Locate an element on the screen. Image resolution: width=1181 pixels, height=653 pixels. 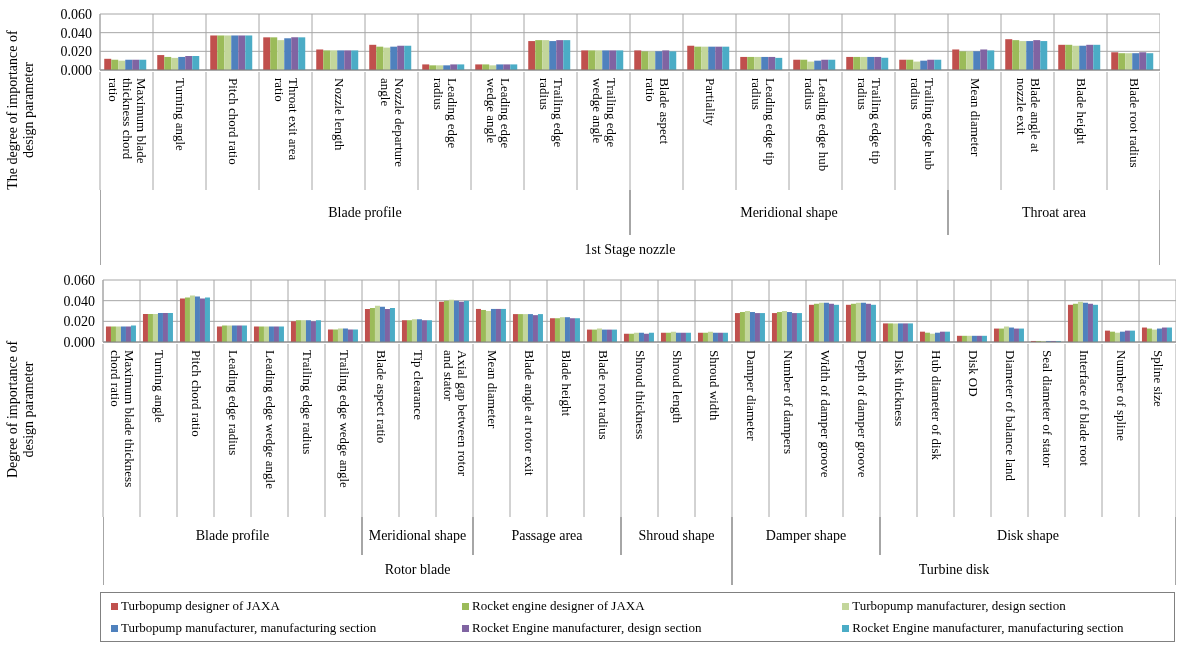
legend-label: Rocket engine designer of JAXA is located at coordinates (558, 606).